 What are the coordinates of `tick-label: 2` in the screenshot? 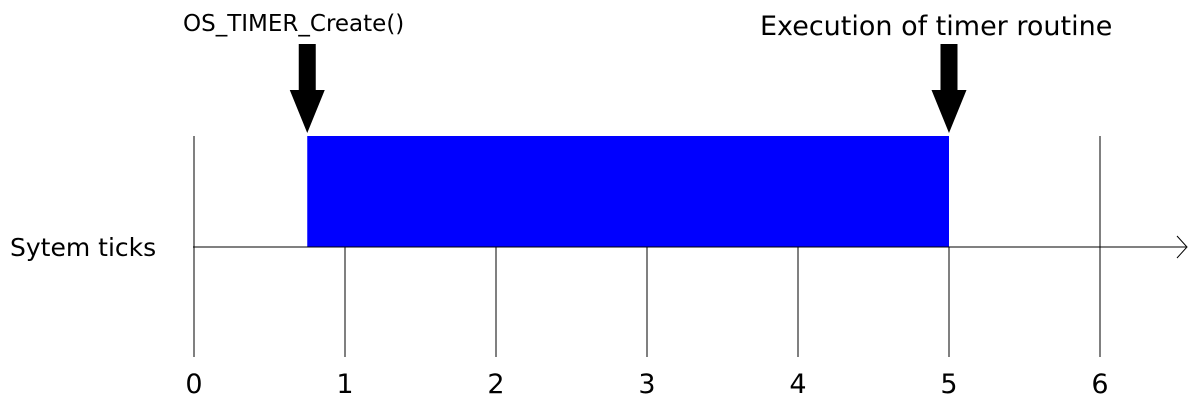 It's located at (495, 383).